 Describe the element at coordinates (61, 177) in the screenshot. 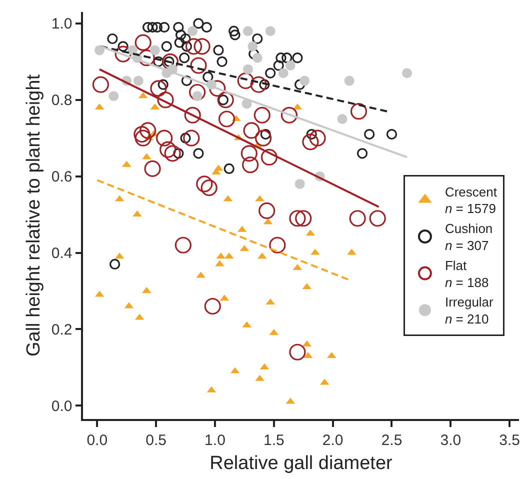

I see `y-tick-label: 0.6` at that location.